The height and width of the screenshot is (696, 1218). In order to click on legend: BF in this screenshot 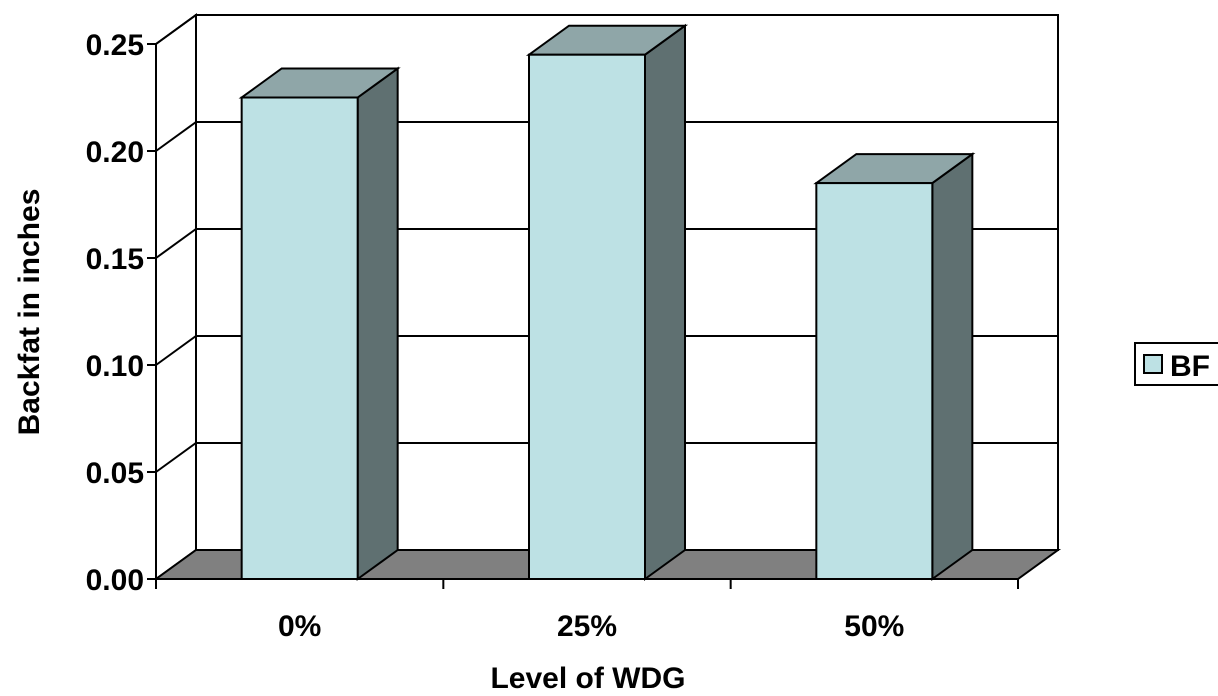, I will do `click(1176, 364)`.